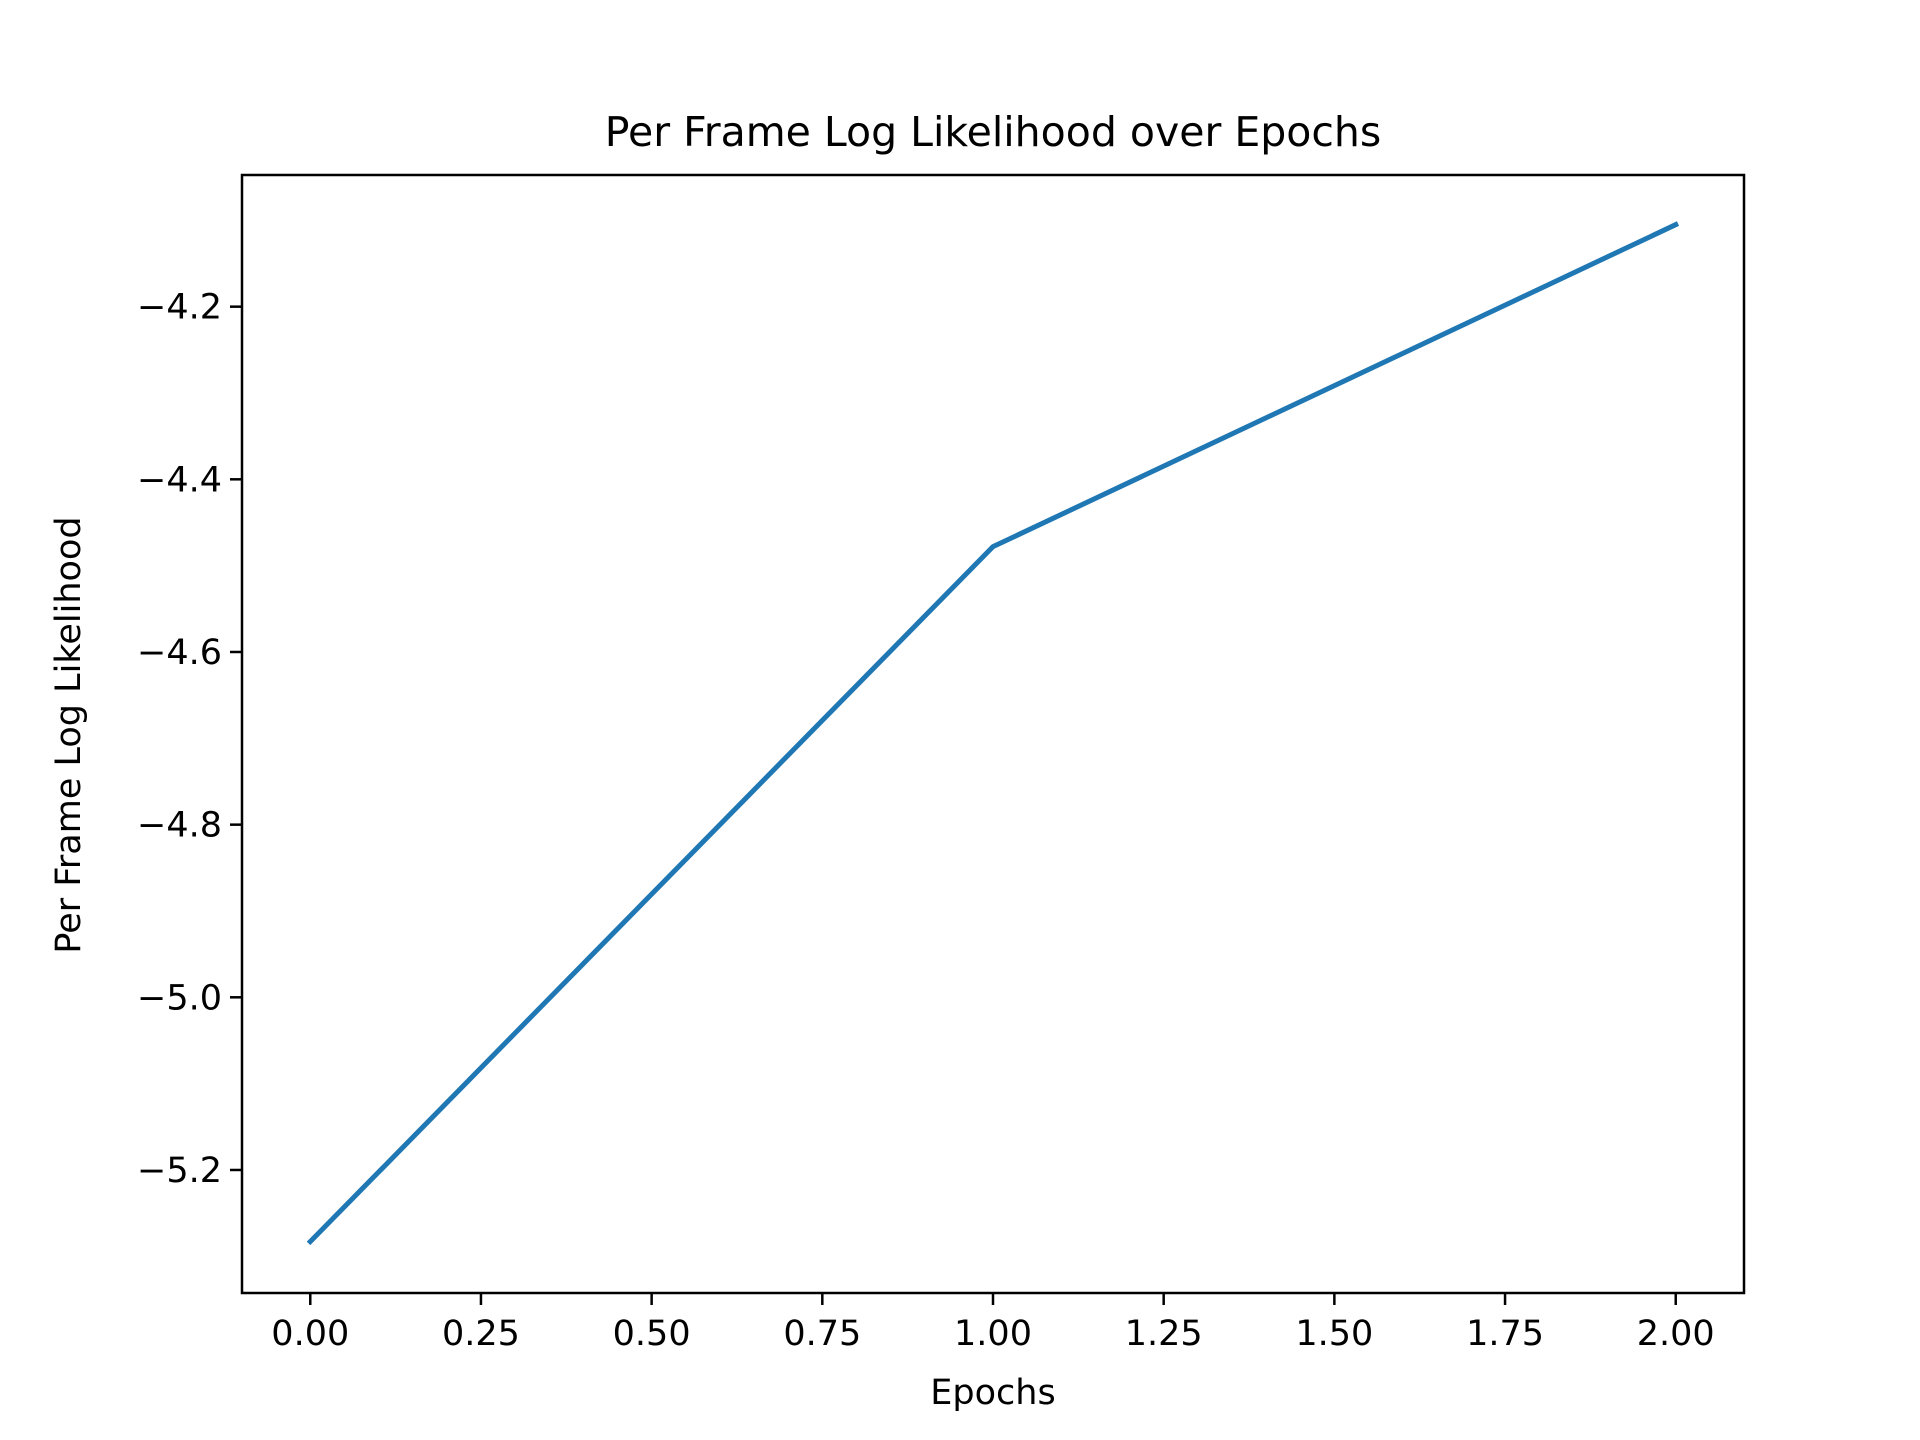  What do you see at coordinates (69, 734) in the screenshot?
I see `y-axis-label: Per Frame Log Likelihood` at bounding box center [69, 734].